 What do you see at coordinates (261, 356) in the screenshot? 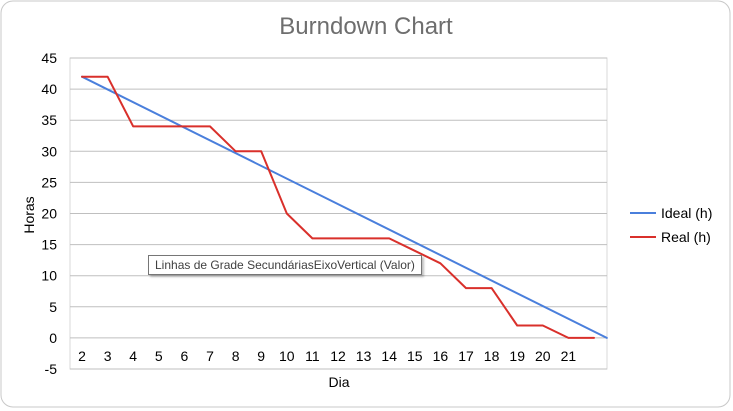
I see `x-tick-label: 9` at bounding box center [261, 356].